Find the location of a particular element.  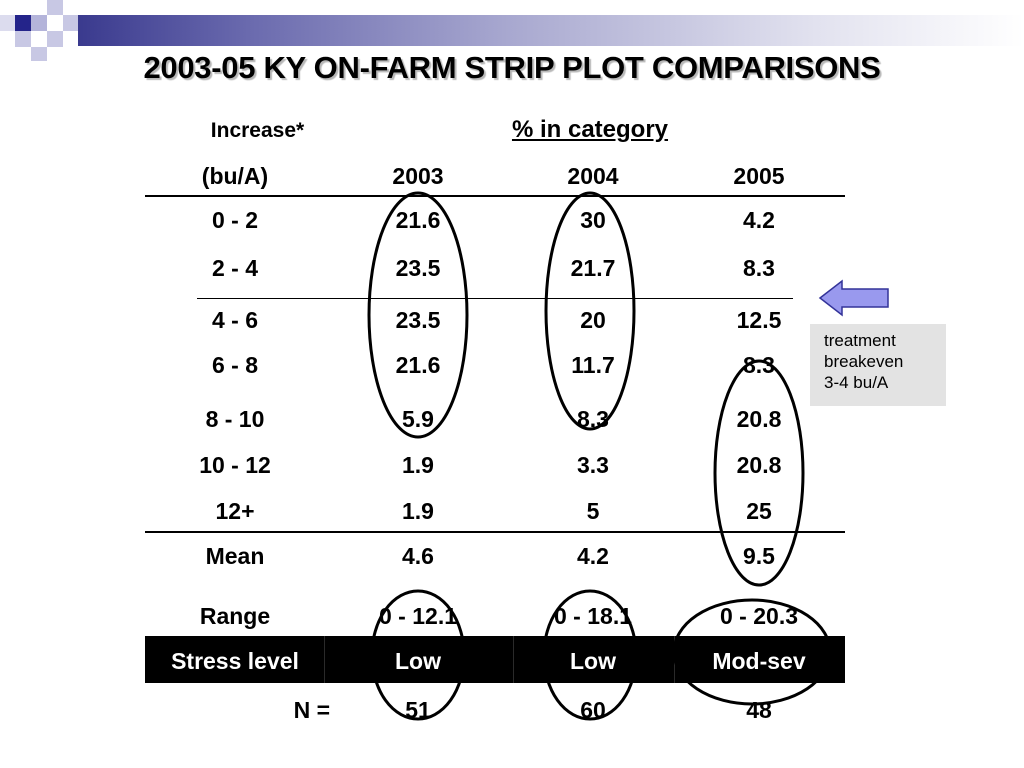

range-value-2005: 0 - 20.3 is located at coordinates (759, 616).